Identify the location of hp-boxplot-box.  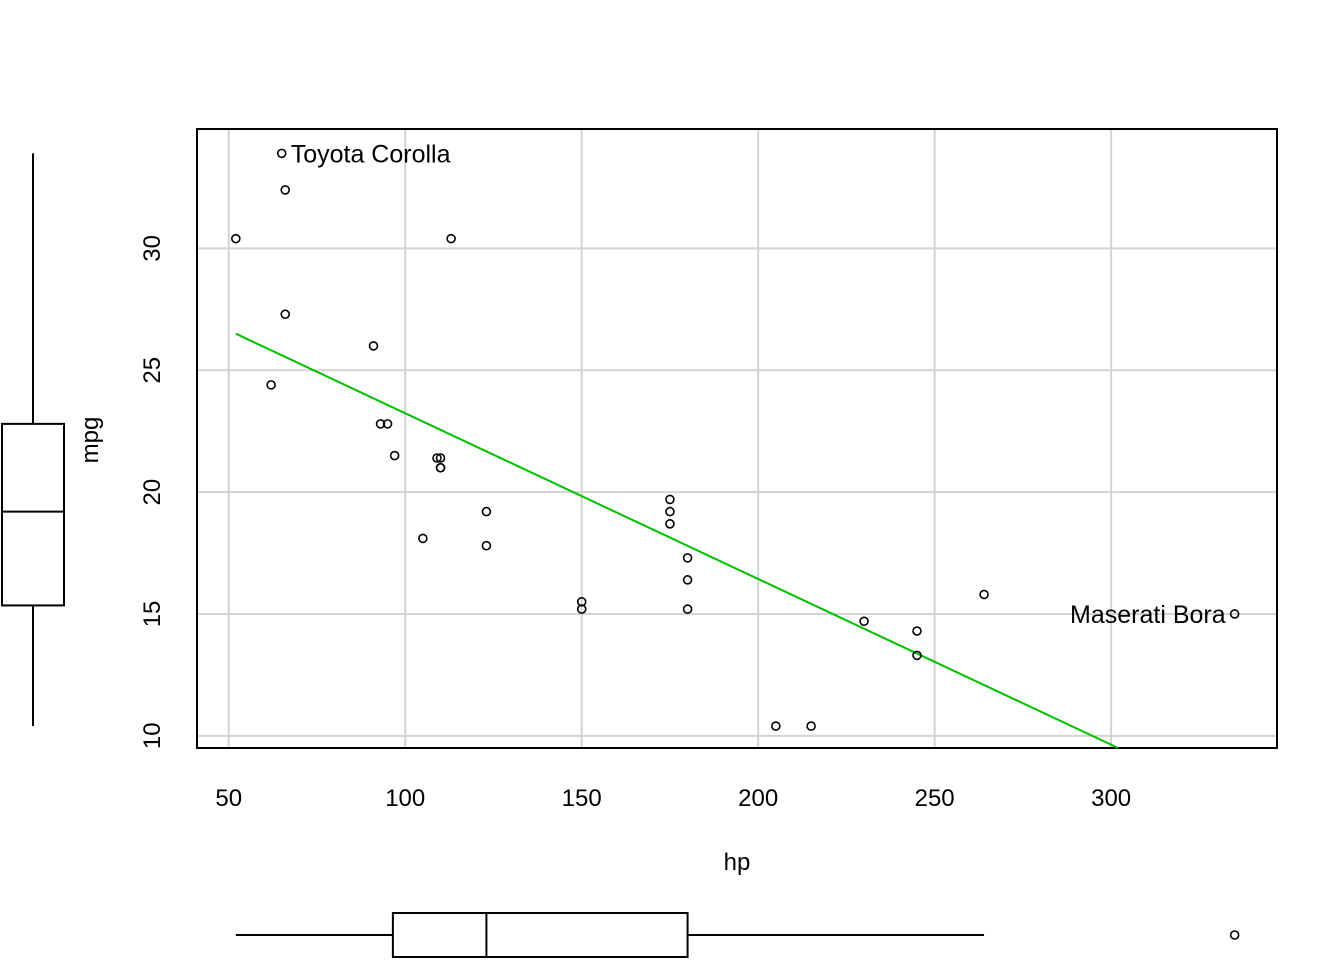
(540, 935).